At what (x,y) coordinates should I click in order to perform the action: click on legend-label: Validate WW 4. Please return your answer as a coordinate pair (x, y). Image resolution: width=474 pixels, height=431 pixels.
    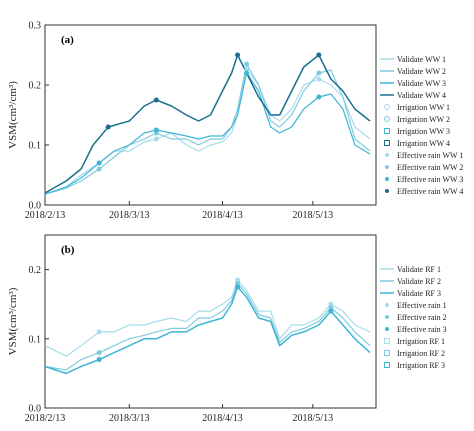
    Looking at the image, I should click on (421, 95).